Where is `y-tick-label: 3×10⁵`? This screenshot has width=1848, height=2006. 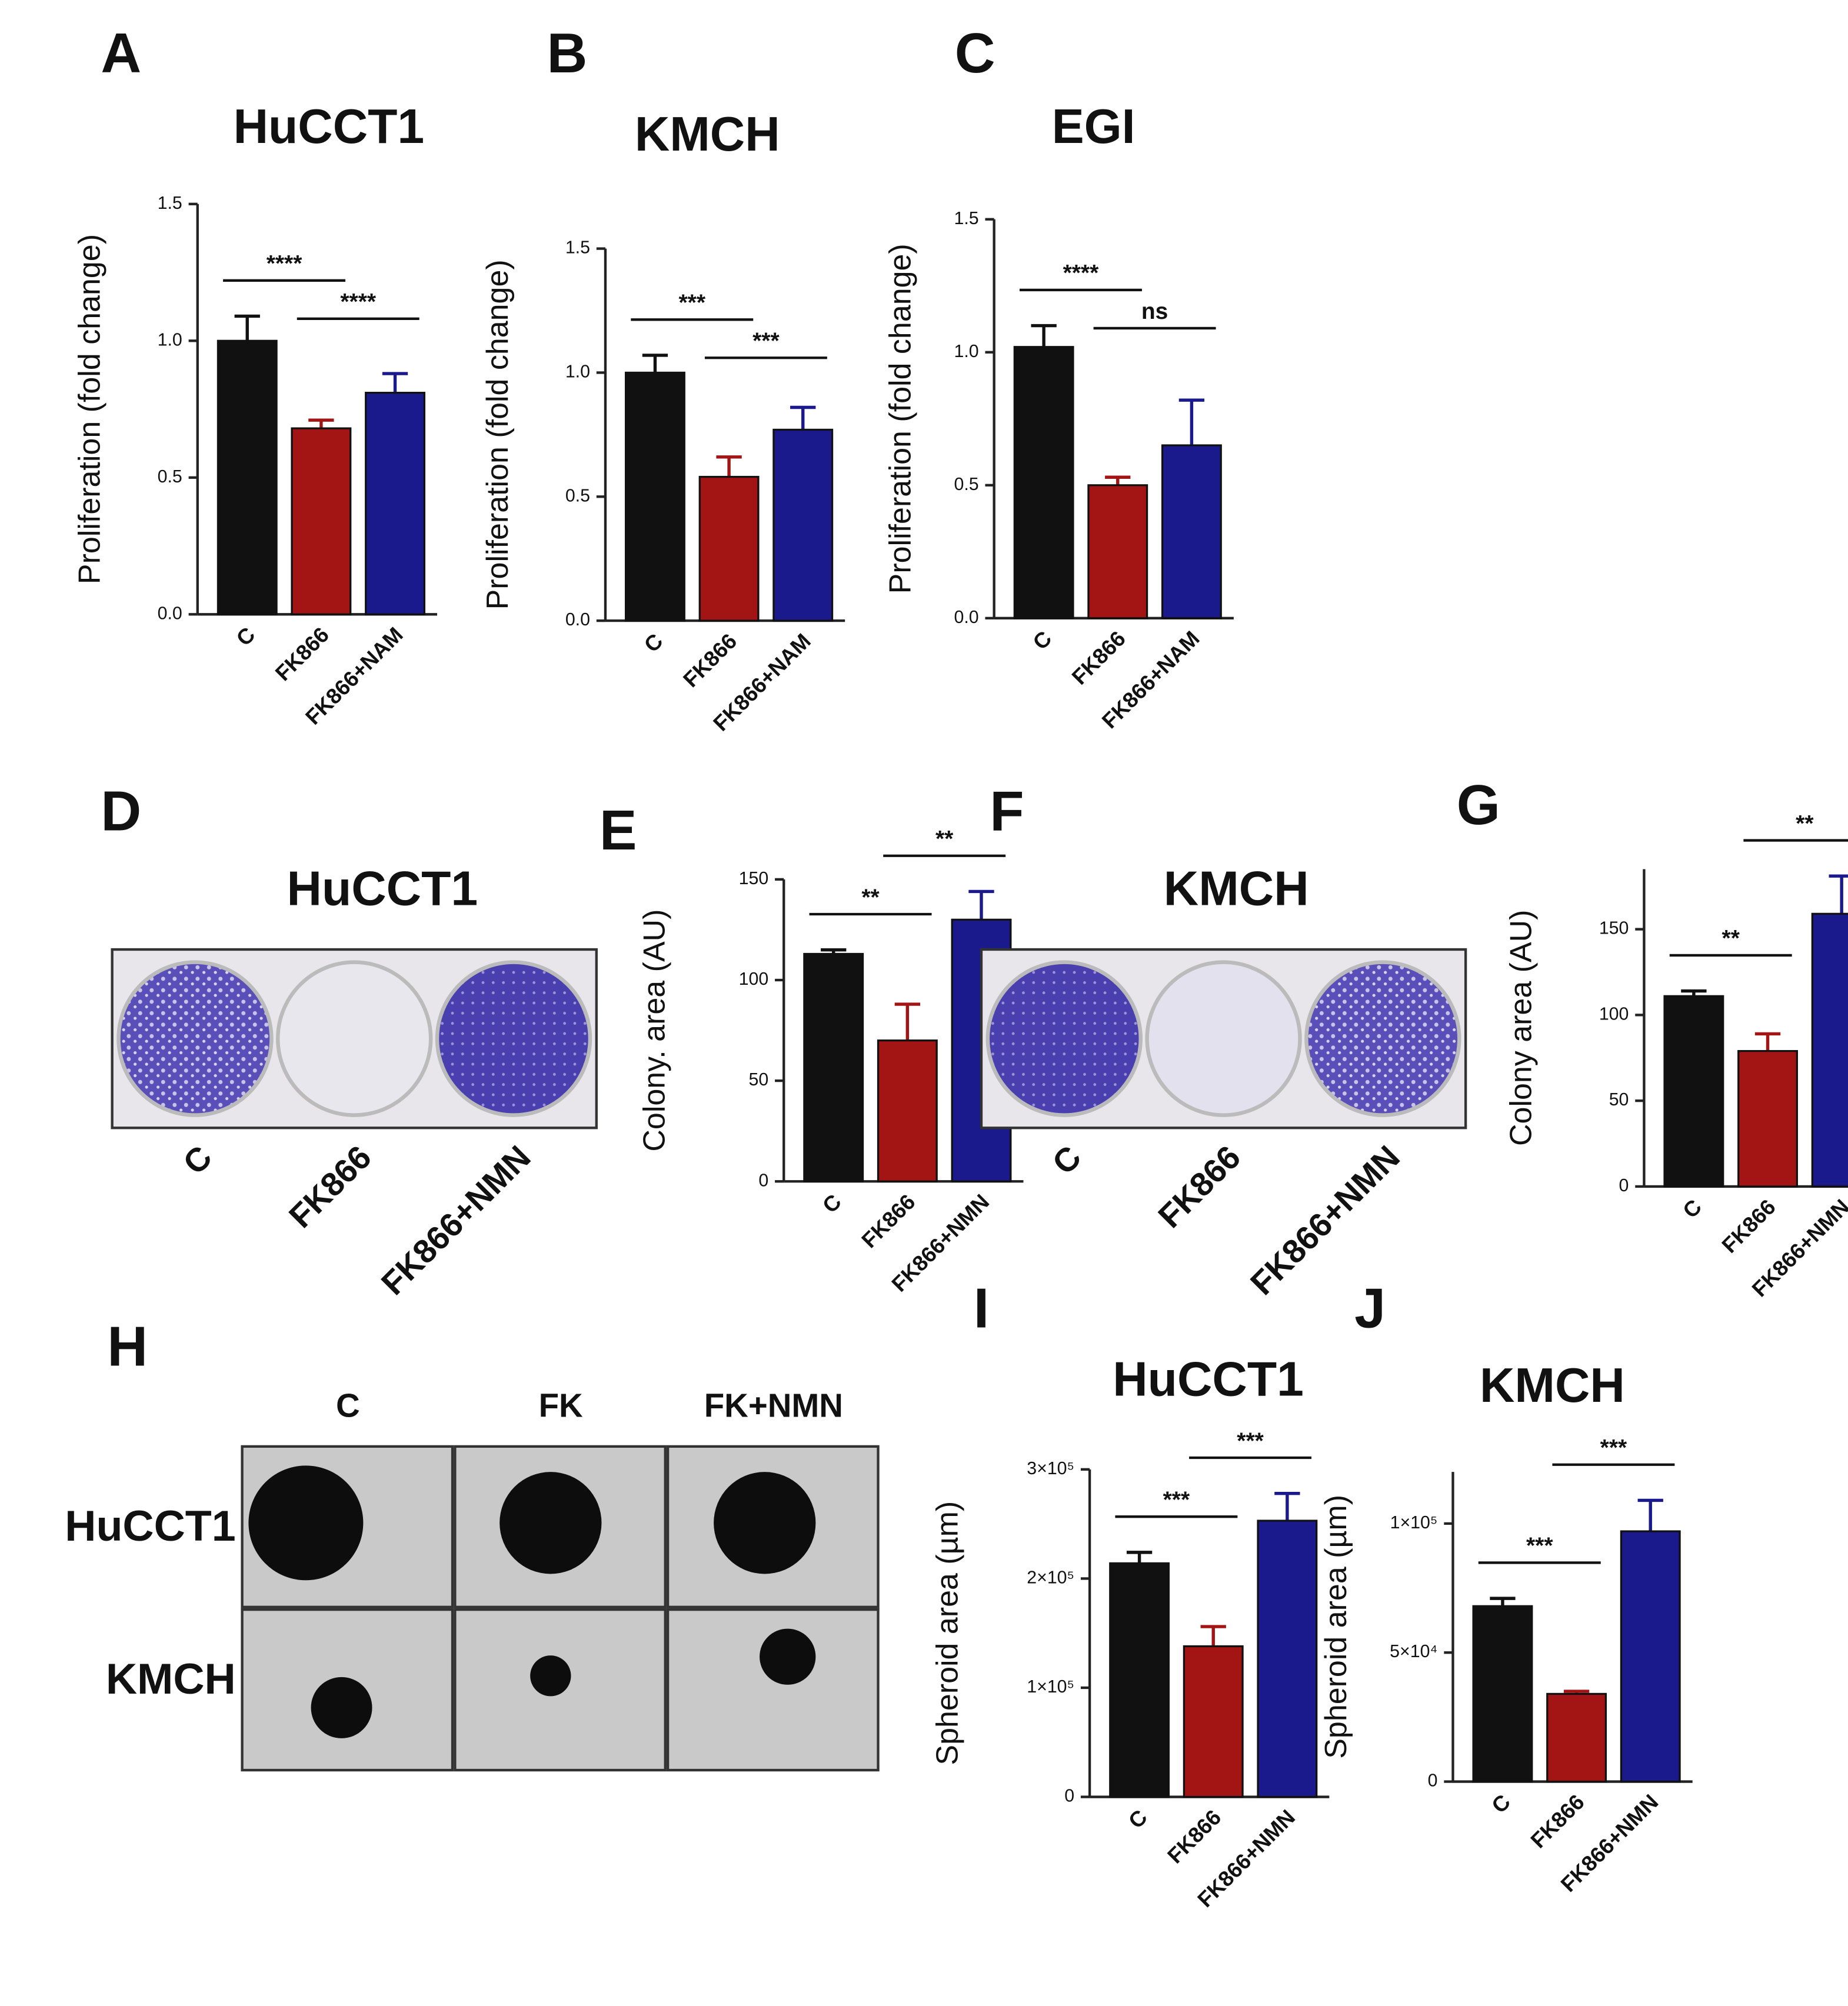 y-tick-label: 3×10⁵ is located at coordinates (1050, 1468).